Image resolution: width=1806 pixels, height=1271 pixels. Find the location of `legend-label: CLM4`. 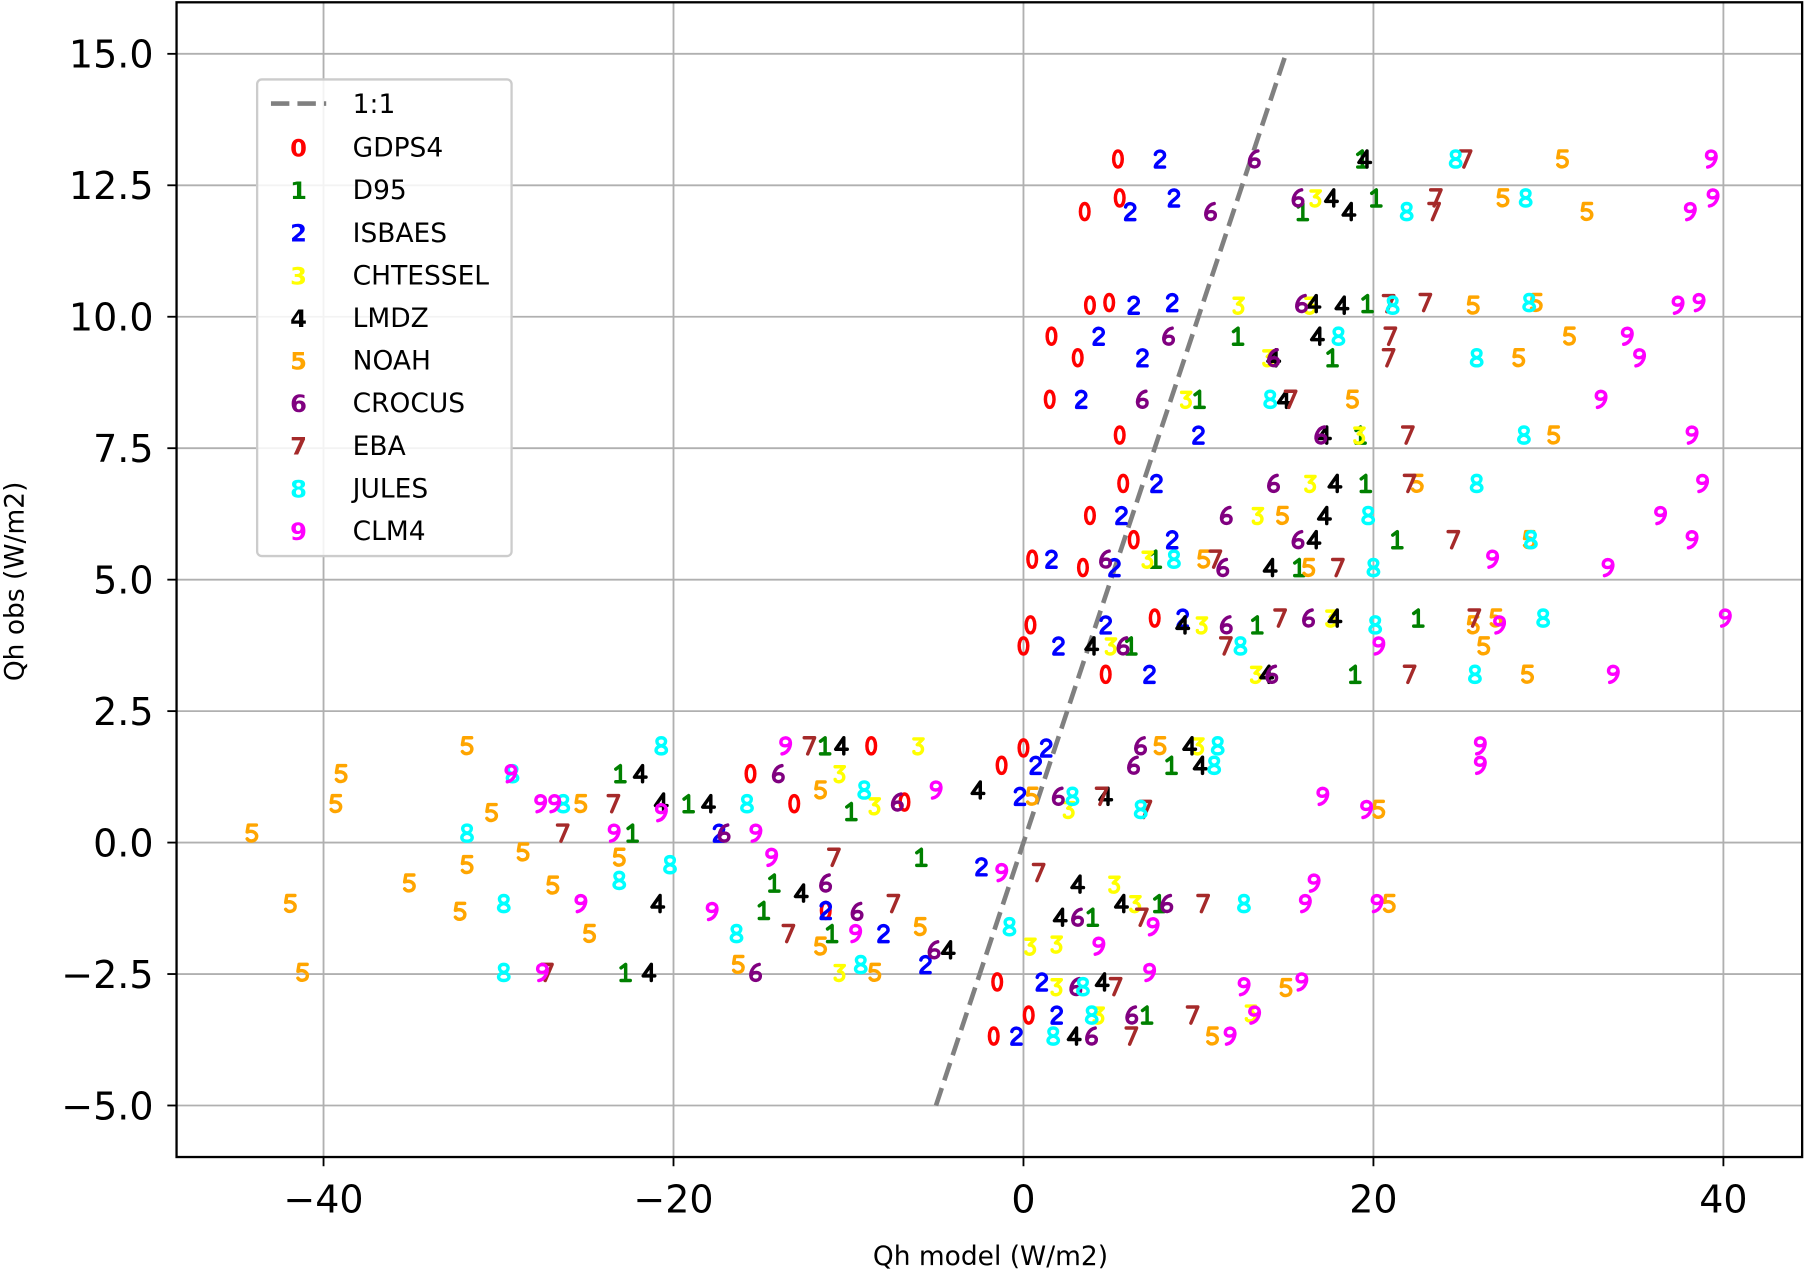

legend-label: CLM4 is located at coordinates (389, 531).